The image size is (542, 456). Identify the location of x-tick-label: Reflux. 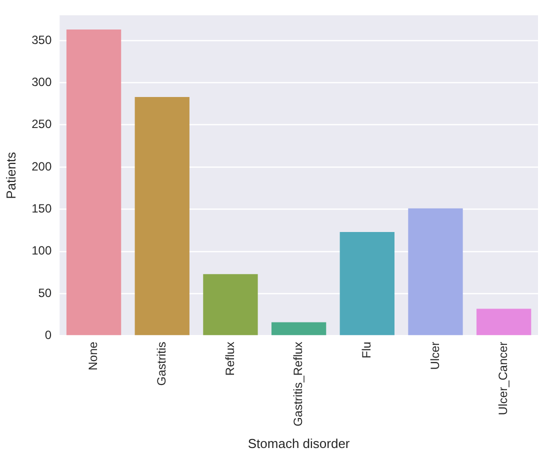
(229, 359).